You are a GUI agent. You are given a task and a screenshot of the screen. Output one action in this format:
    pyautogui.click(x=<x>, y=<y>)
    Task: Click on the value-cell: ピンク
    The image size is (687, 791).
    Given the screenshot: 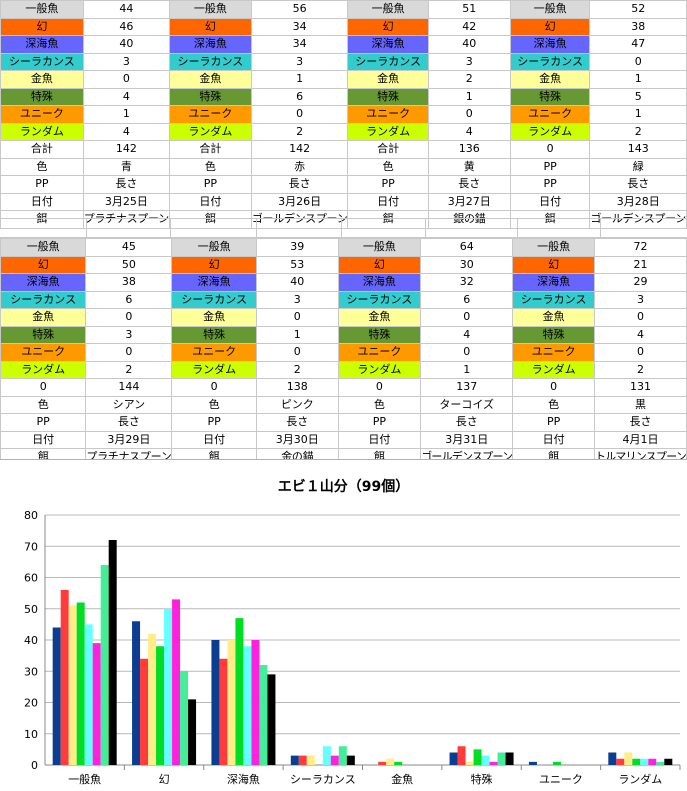 What is the action you would take?
    pyautogui.click(x=297, y=404)
    